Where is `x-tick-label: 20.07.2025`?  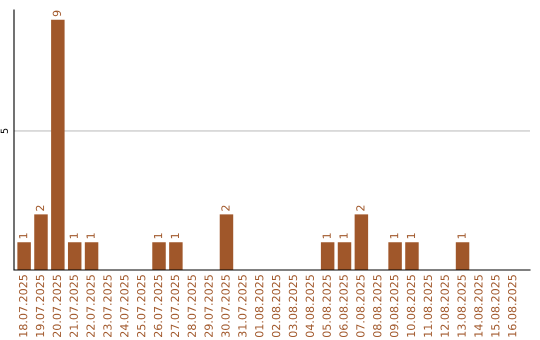 x-tick-label: 20.07.2025 is located at coordinates (57, 306).